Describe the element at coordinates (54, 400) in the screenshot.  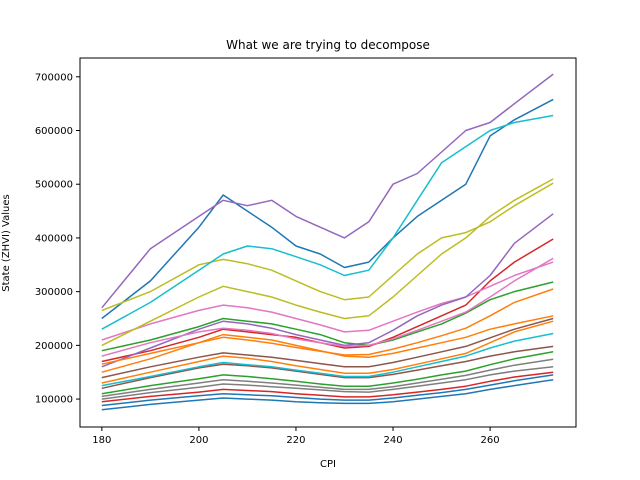
I see `y-tick-label: 100000` at that location.